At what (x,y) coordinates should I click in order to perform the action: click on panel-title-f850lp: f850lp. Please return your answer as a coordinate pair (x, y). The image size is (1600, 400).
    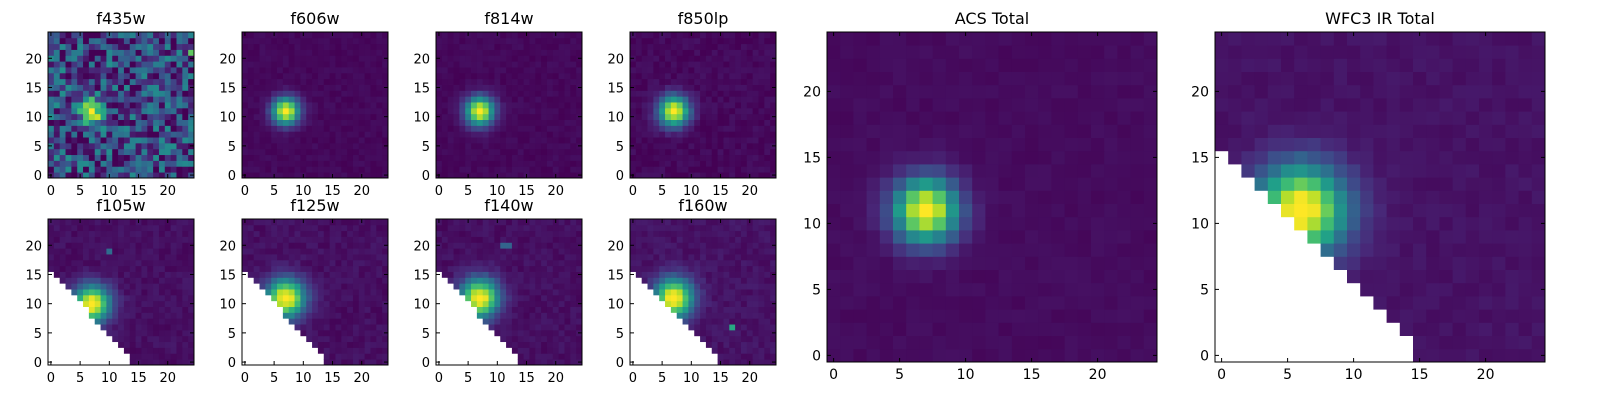
    Looking at the image, I should click on (703, 18).